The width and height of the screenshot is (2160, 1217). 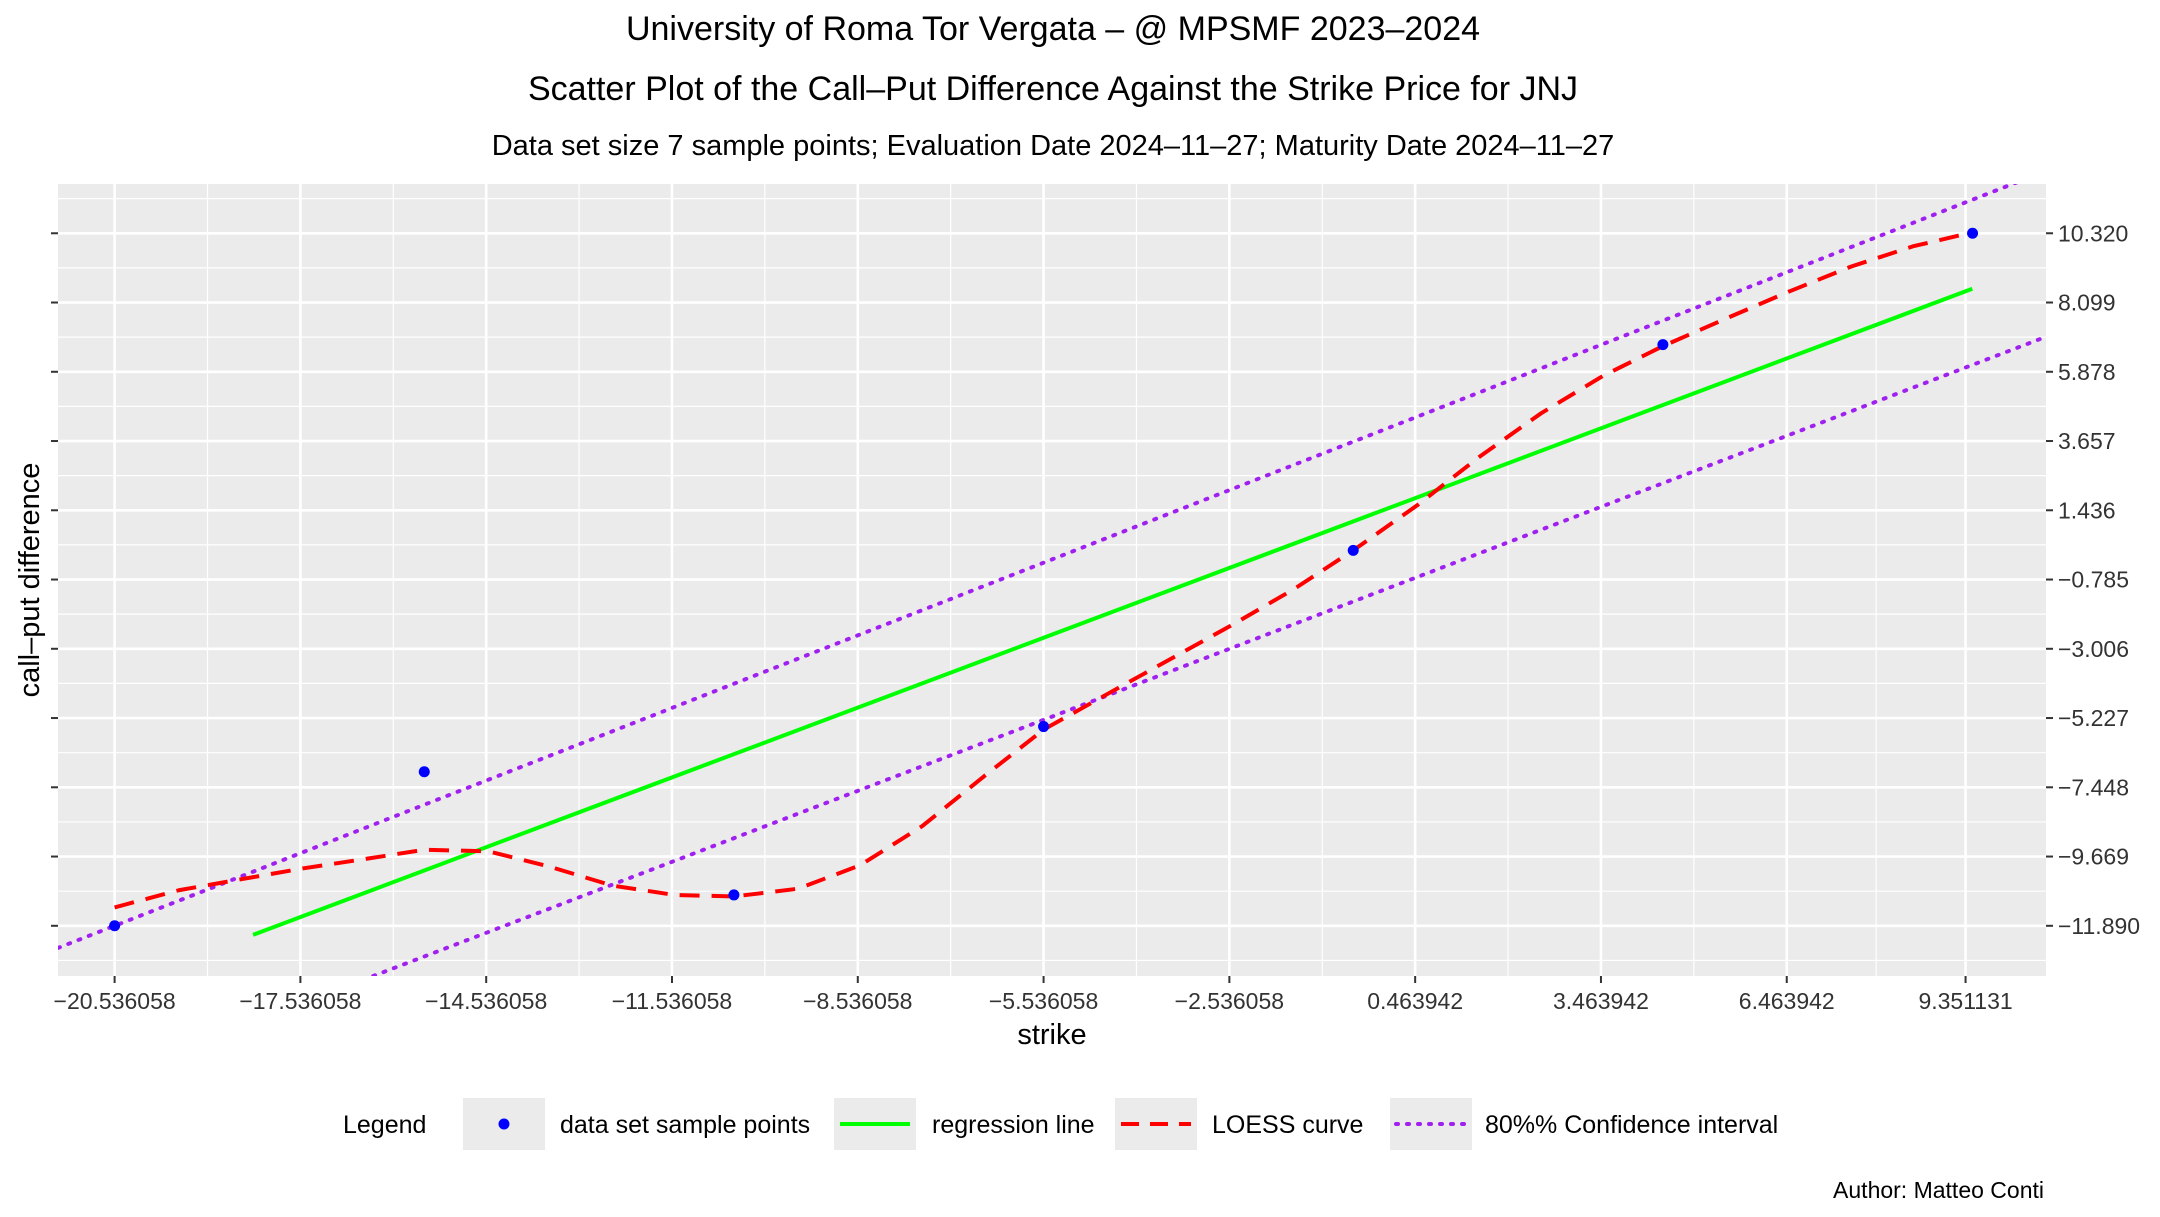 What do you see at coordinates (1965, 1001) in the screenshot?
I see `x-tick-label: 9.351131` at bounding box center [1965, 1001].